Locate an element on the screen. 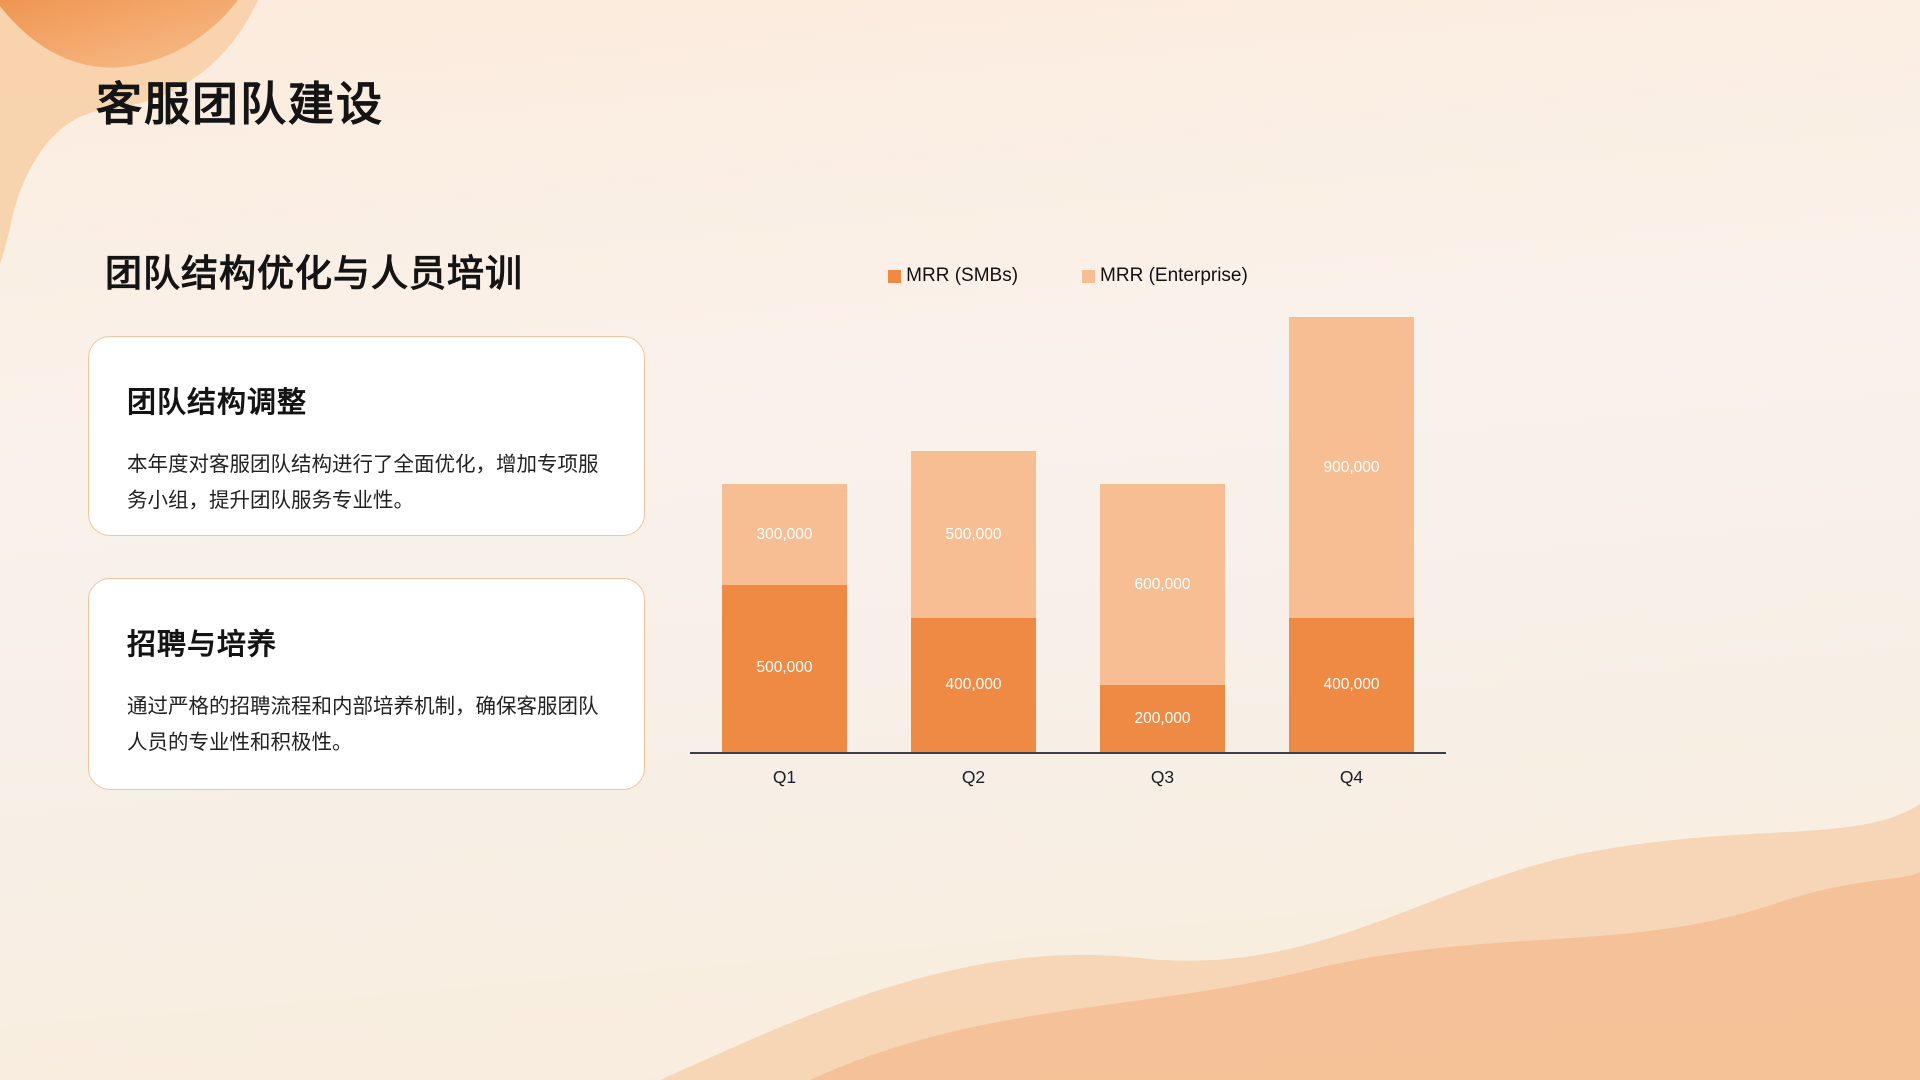  bar-value-label: 600,000 is located at coordinates (1162, 584).